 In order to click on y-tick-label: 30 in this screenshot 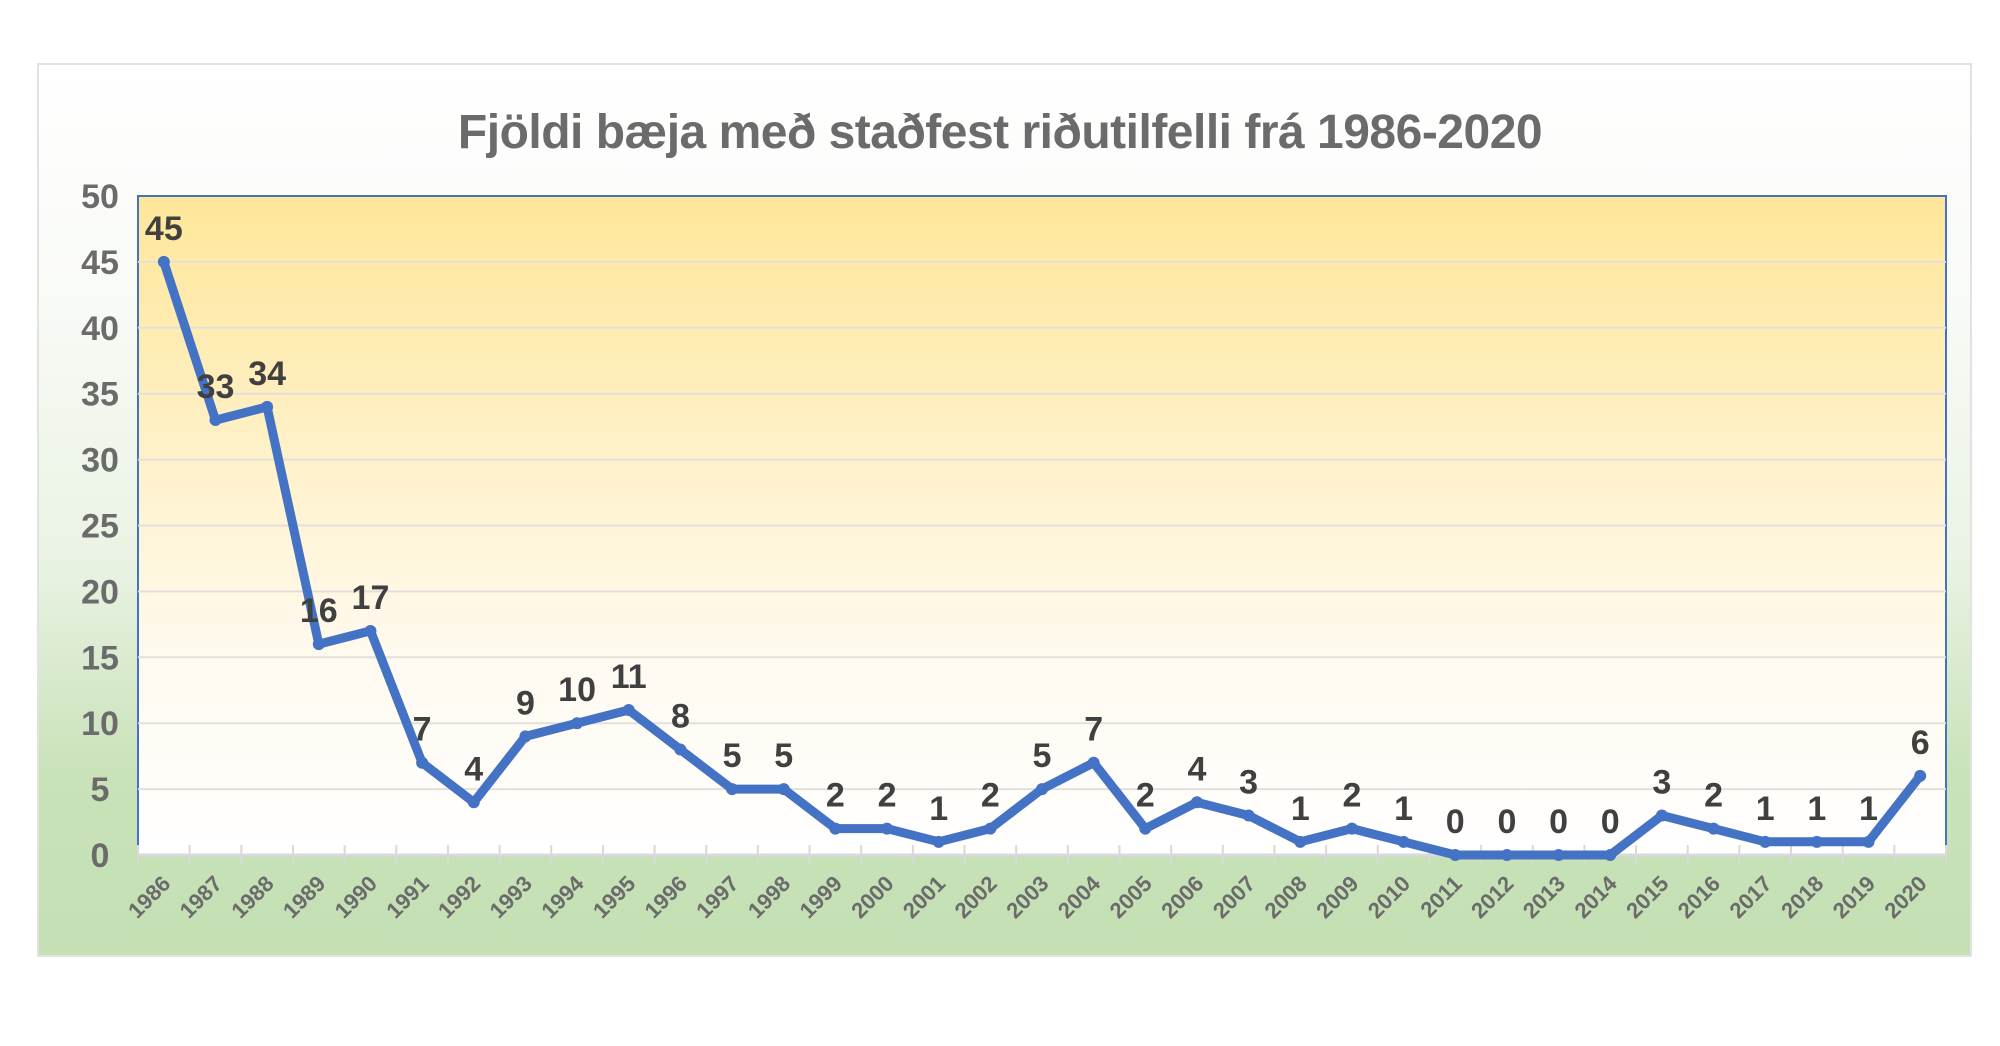, I will do `click(100, 461)`.